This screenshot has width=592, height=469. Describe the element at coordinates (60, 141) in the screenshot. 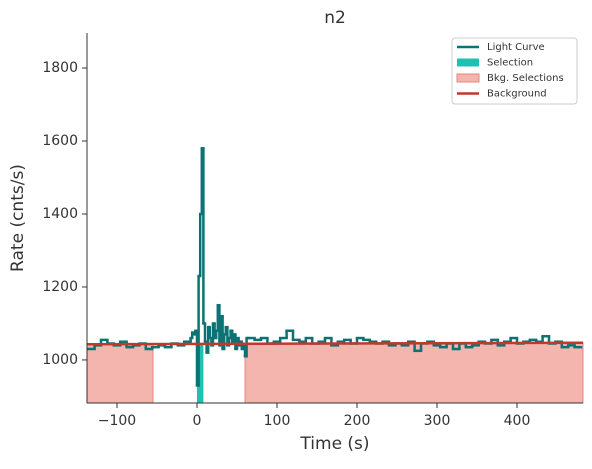

I see `y-tick-label: 1600` at that location.